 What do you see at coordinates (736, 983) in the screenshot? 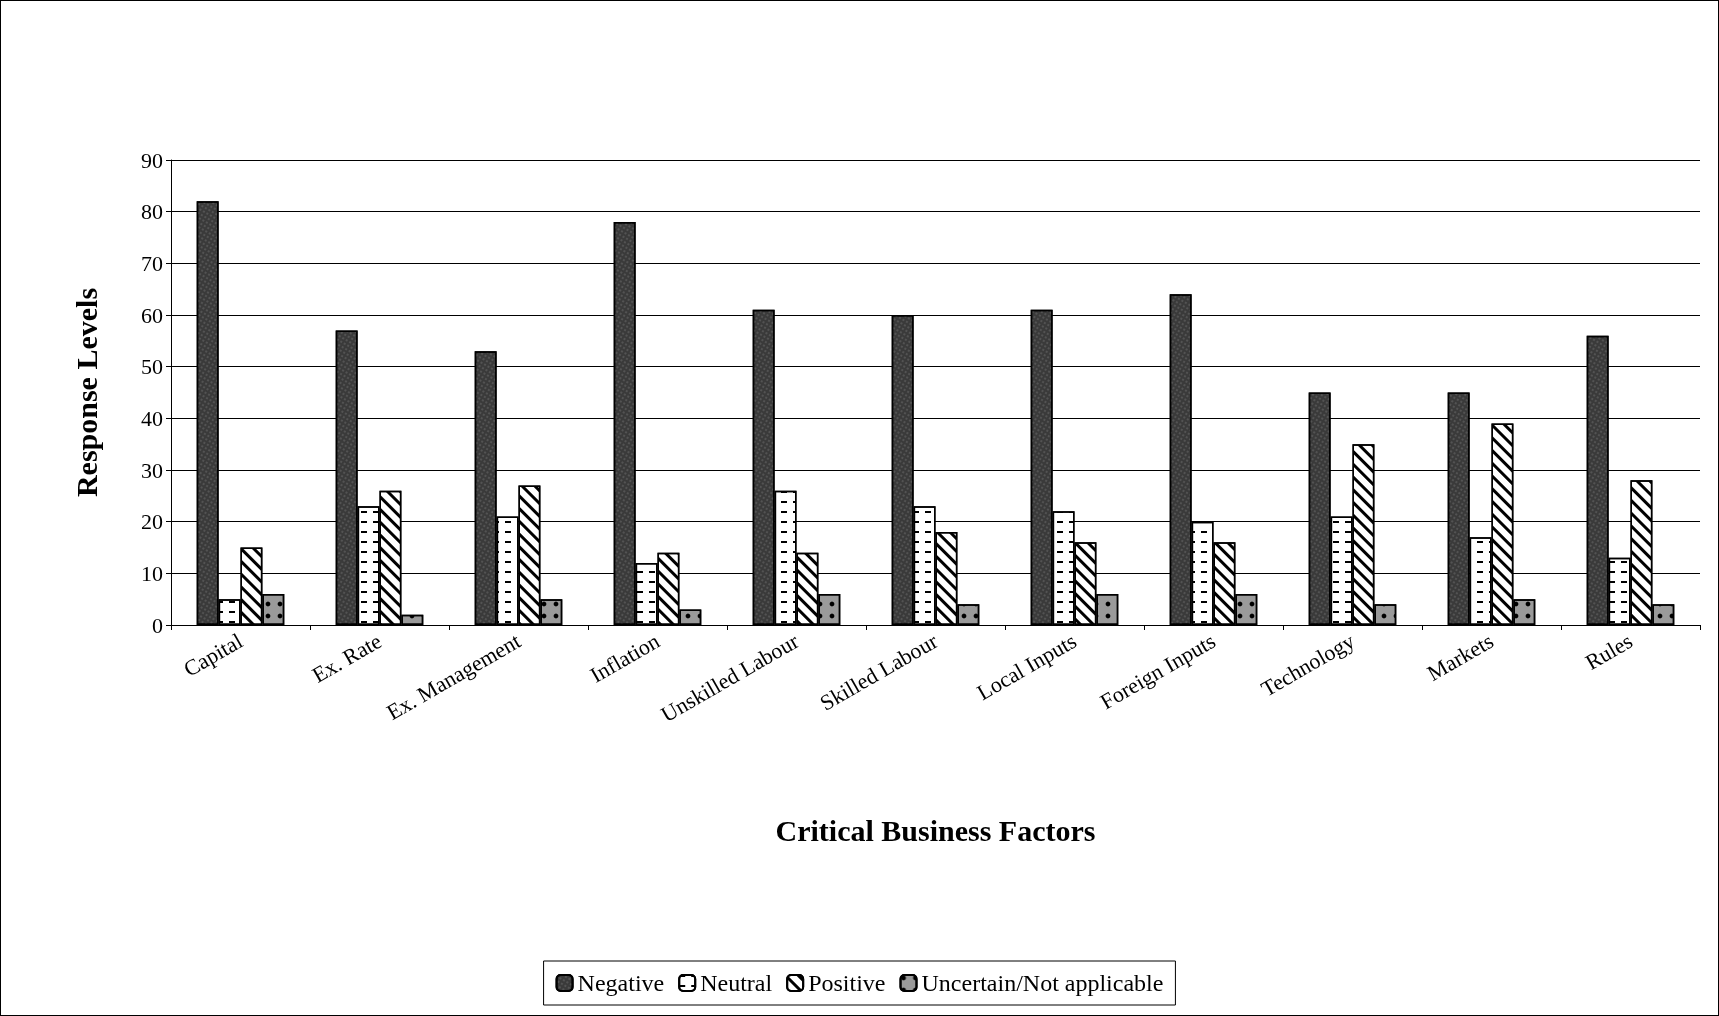
I see `legend-label: Neutral` at bounding box center [736, 983].